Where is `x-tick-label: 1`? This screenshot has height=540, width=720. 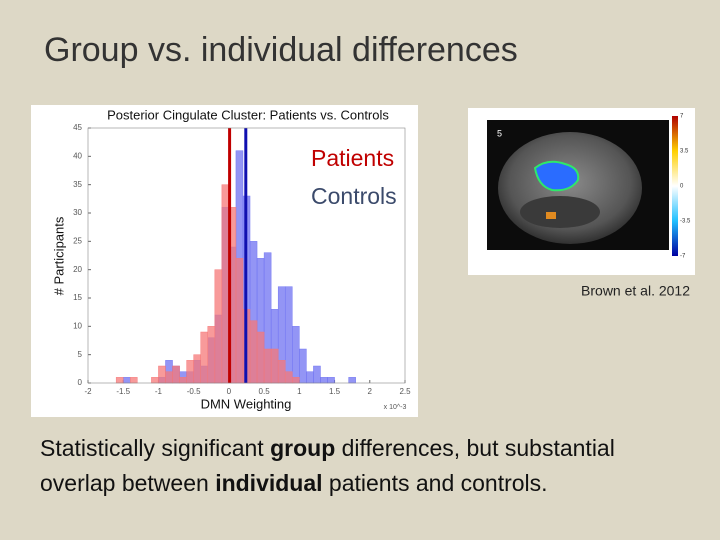 x-tick-label: 1 is located at coordinates (299, 391).